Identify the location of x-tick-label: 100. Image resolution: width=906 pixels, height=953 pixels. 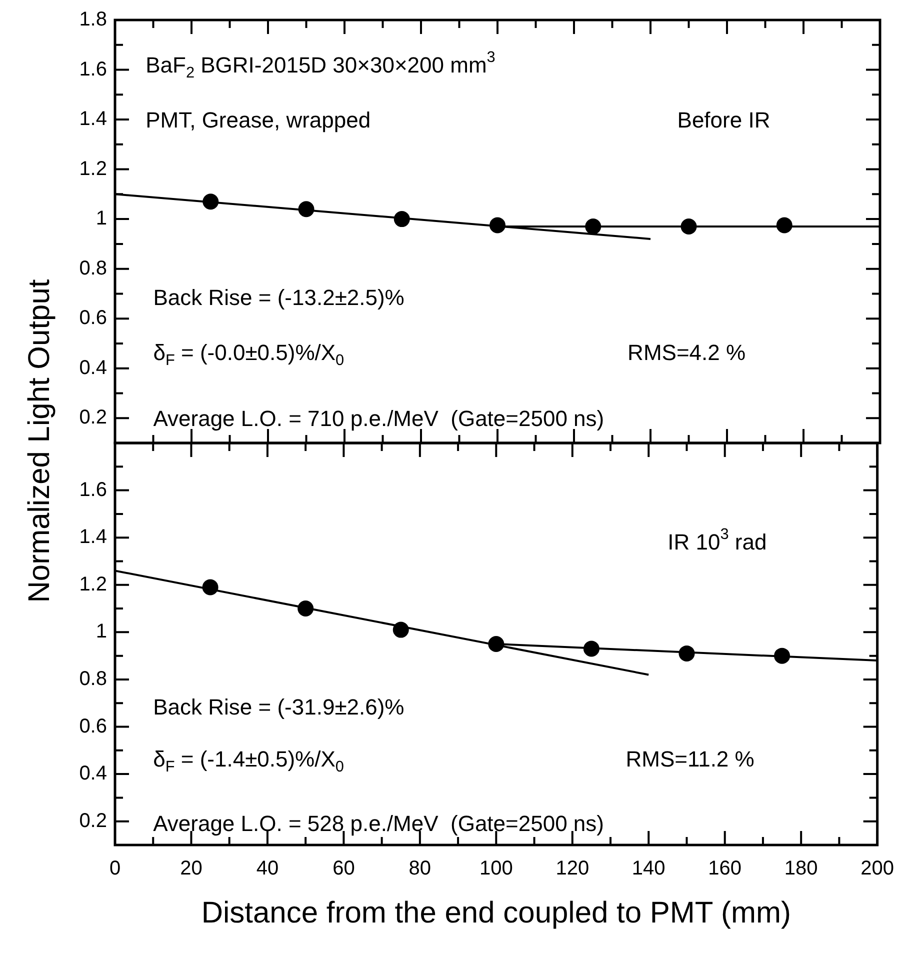
(496, 869).